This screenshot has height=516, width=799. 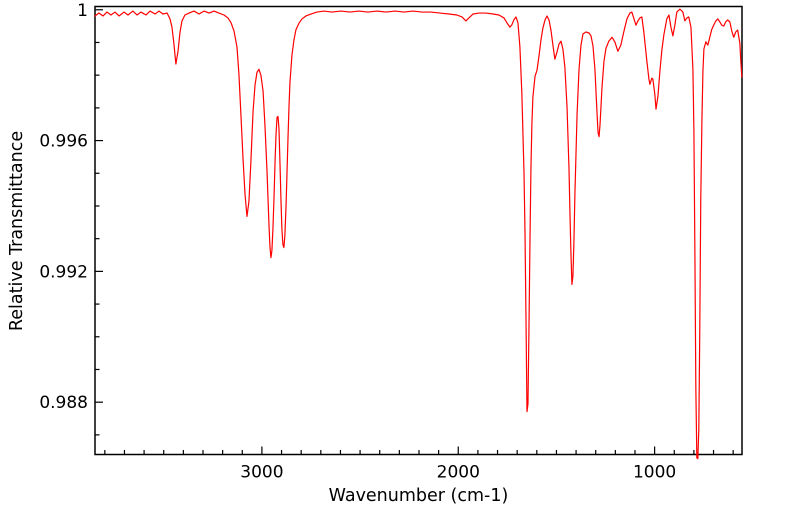 What do you see at coordinates (99, 222) in the screenshot?
I see `y-axis-ticks` at bounding box center [99, 222].